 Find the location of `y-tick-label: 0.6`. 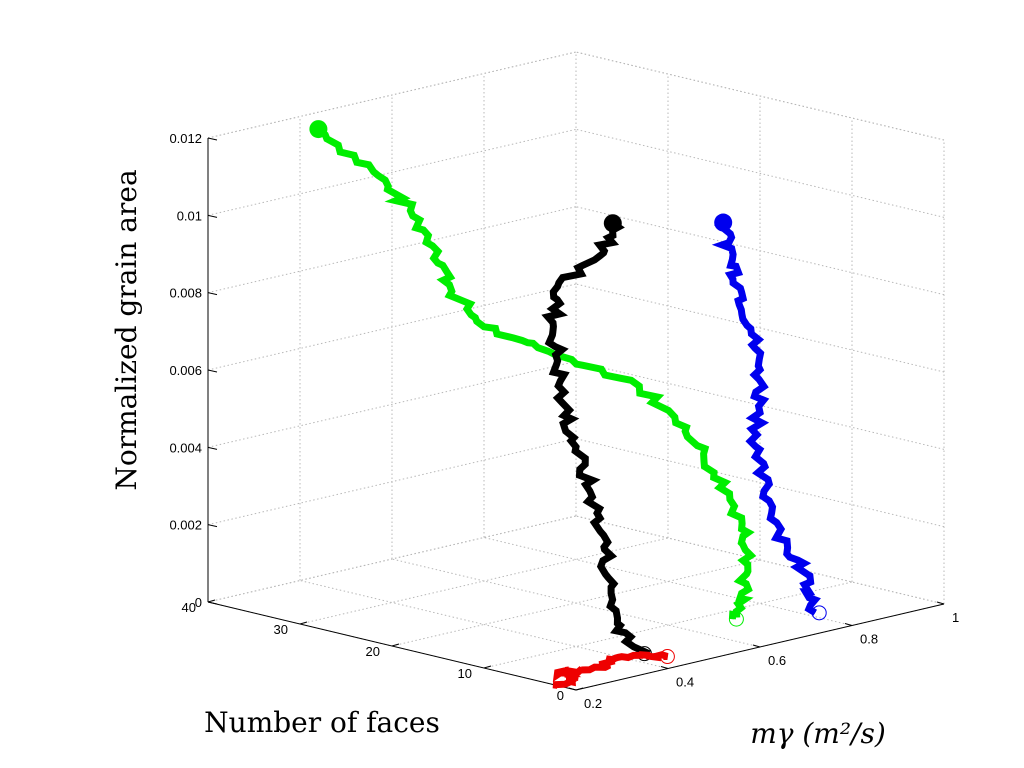

y-tick-label: 0.6 is located at coordinates (777, 660).